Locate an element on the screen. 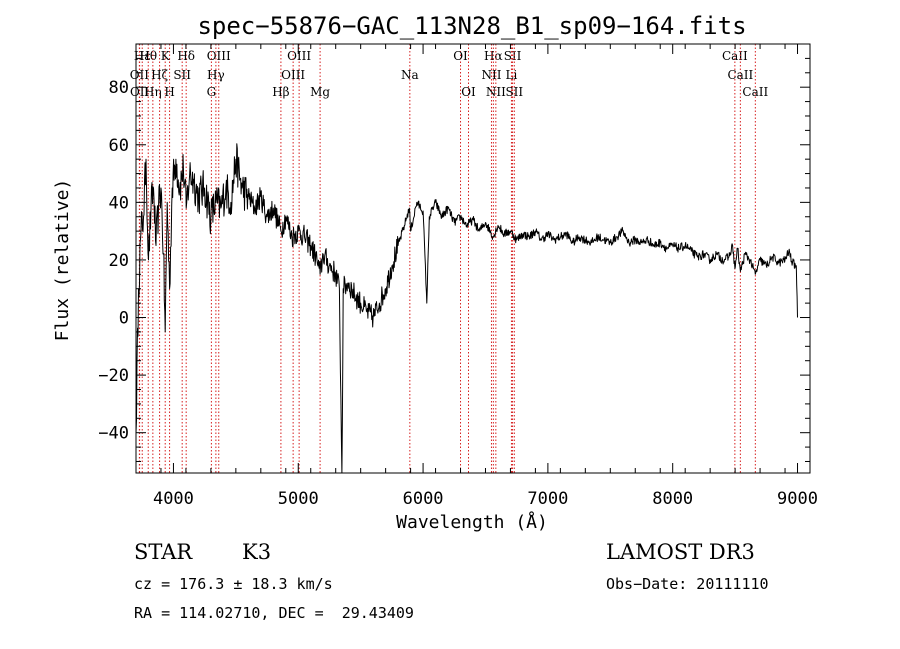 This screenshot has width=900, height=649. spectral-line-label: Hη is located at coordinates (153, 92).